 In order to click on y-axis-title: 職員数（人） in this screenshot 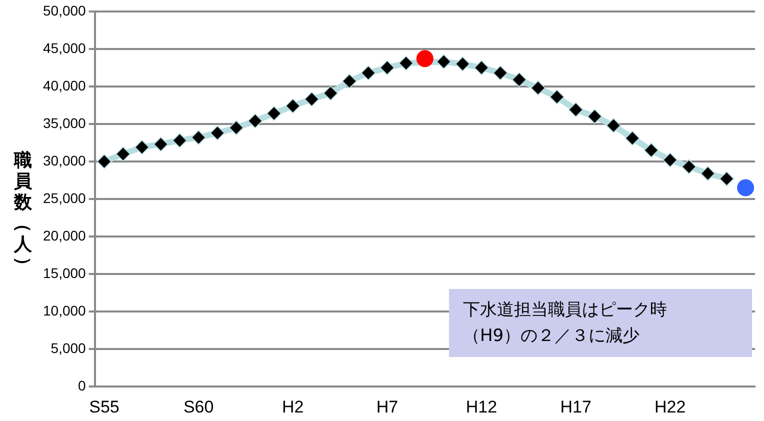, I will do `click(23, 213)`.